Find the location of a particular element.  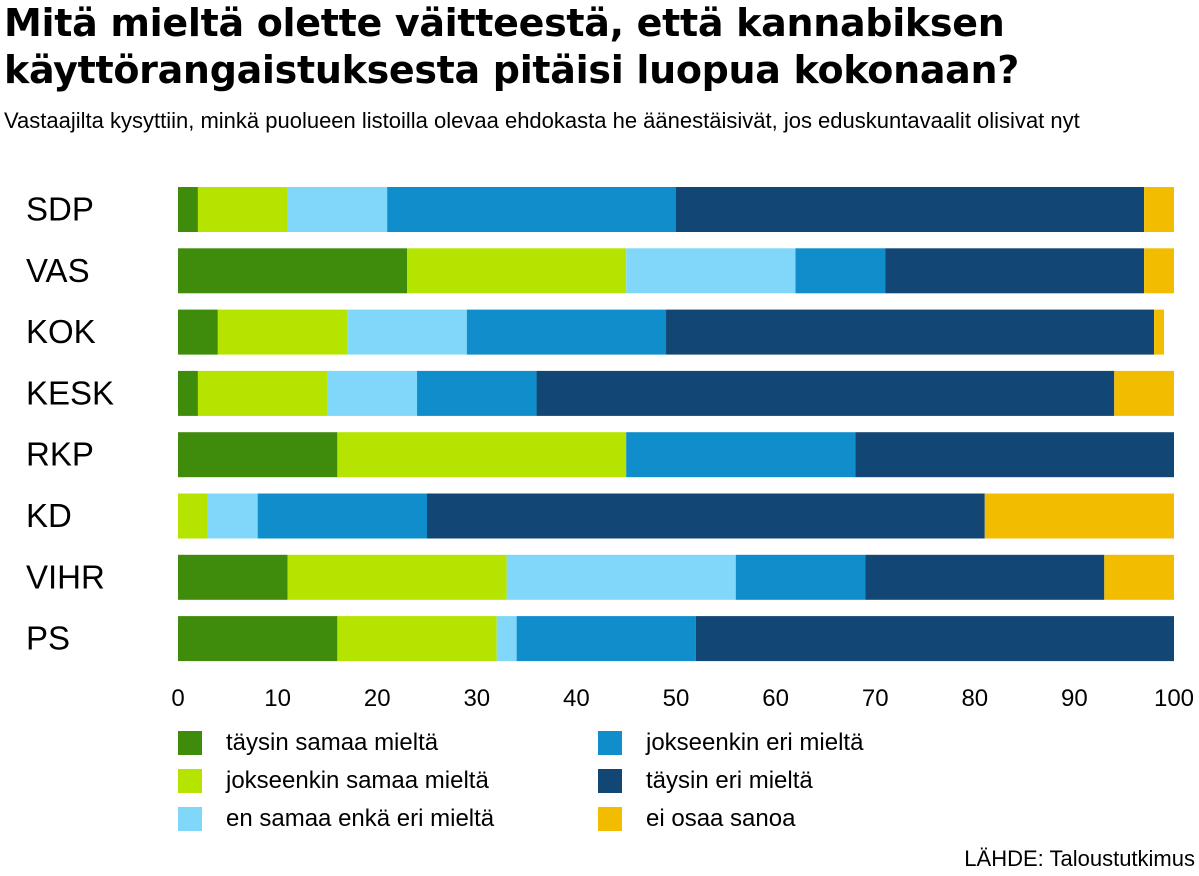

category-label: VAS is located at coordinates (58, 270).